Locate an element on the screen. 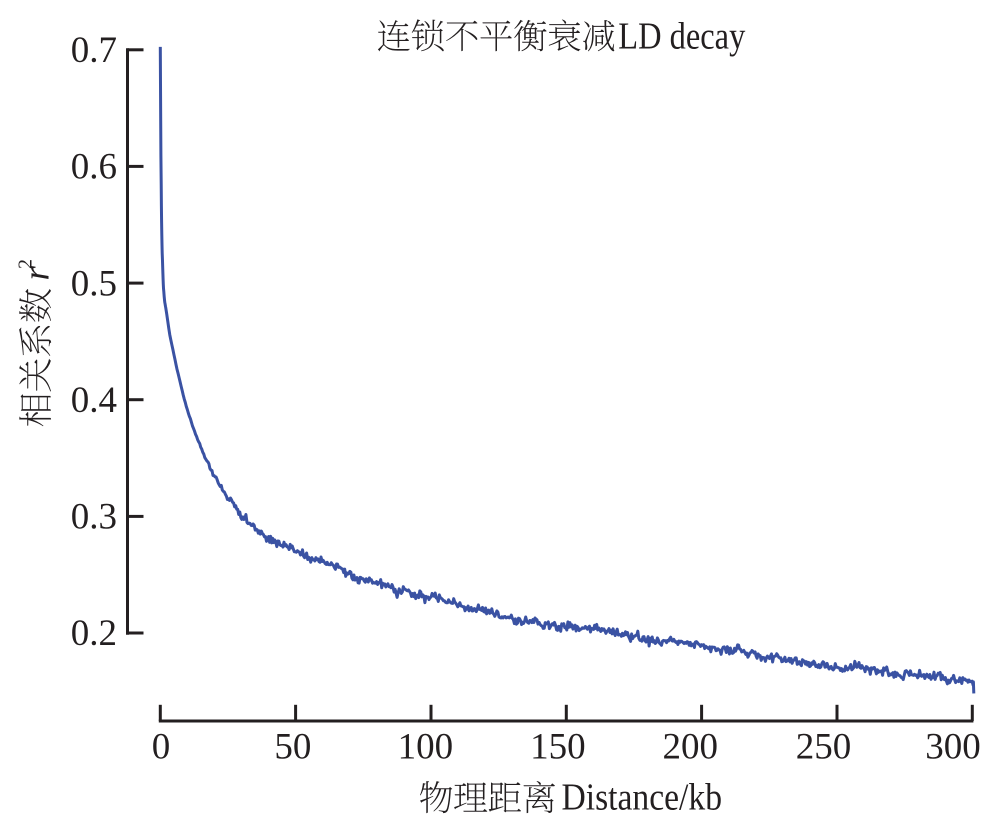 This screenshot has height=834, width=992. svg-text: 2 is located at coordinates (26, 264).